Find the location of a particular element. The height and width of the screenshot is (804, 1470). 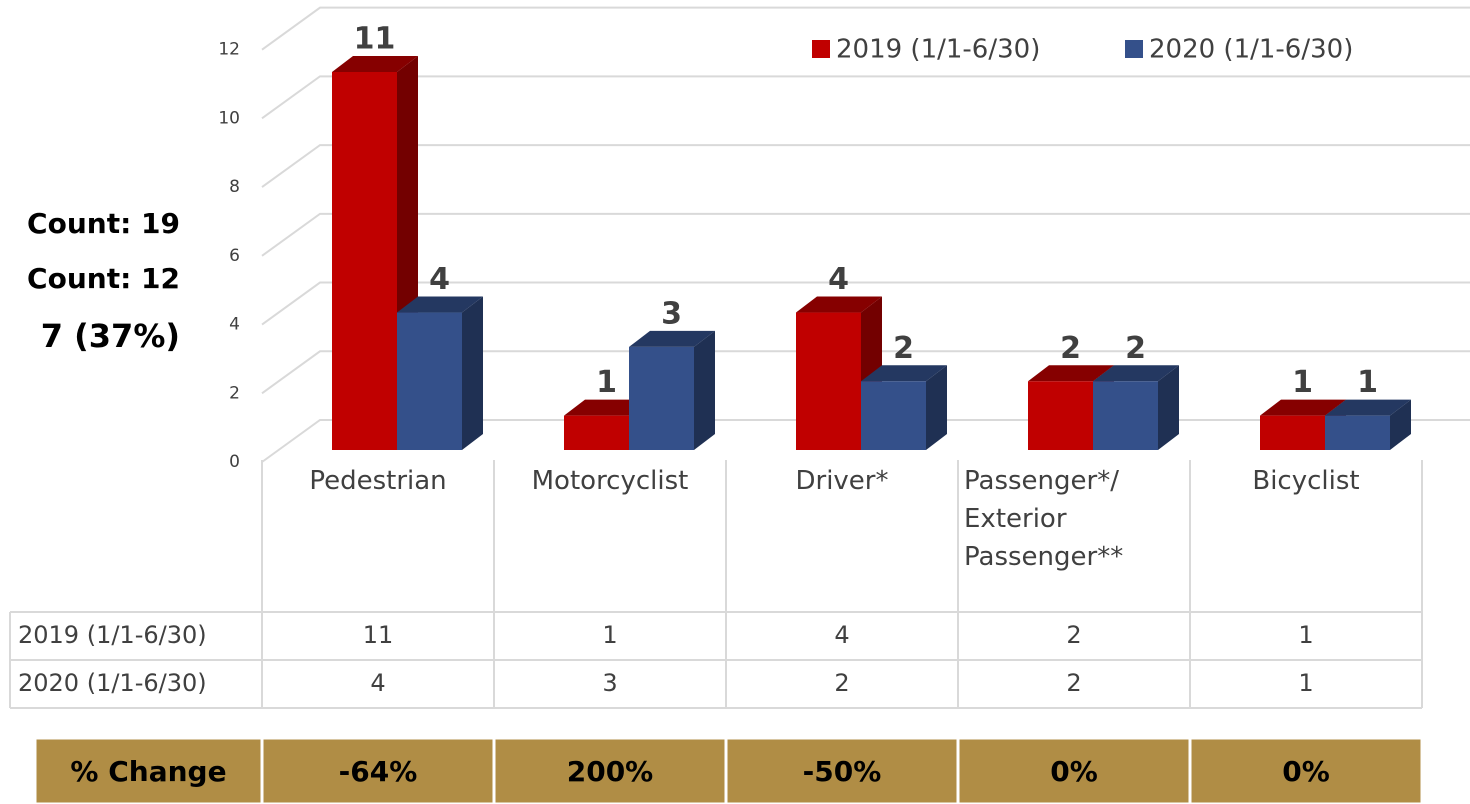

table-value: 3 is located at coordinates (609, 683).